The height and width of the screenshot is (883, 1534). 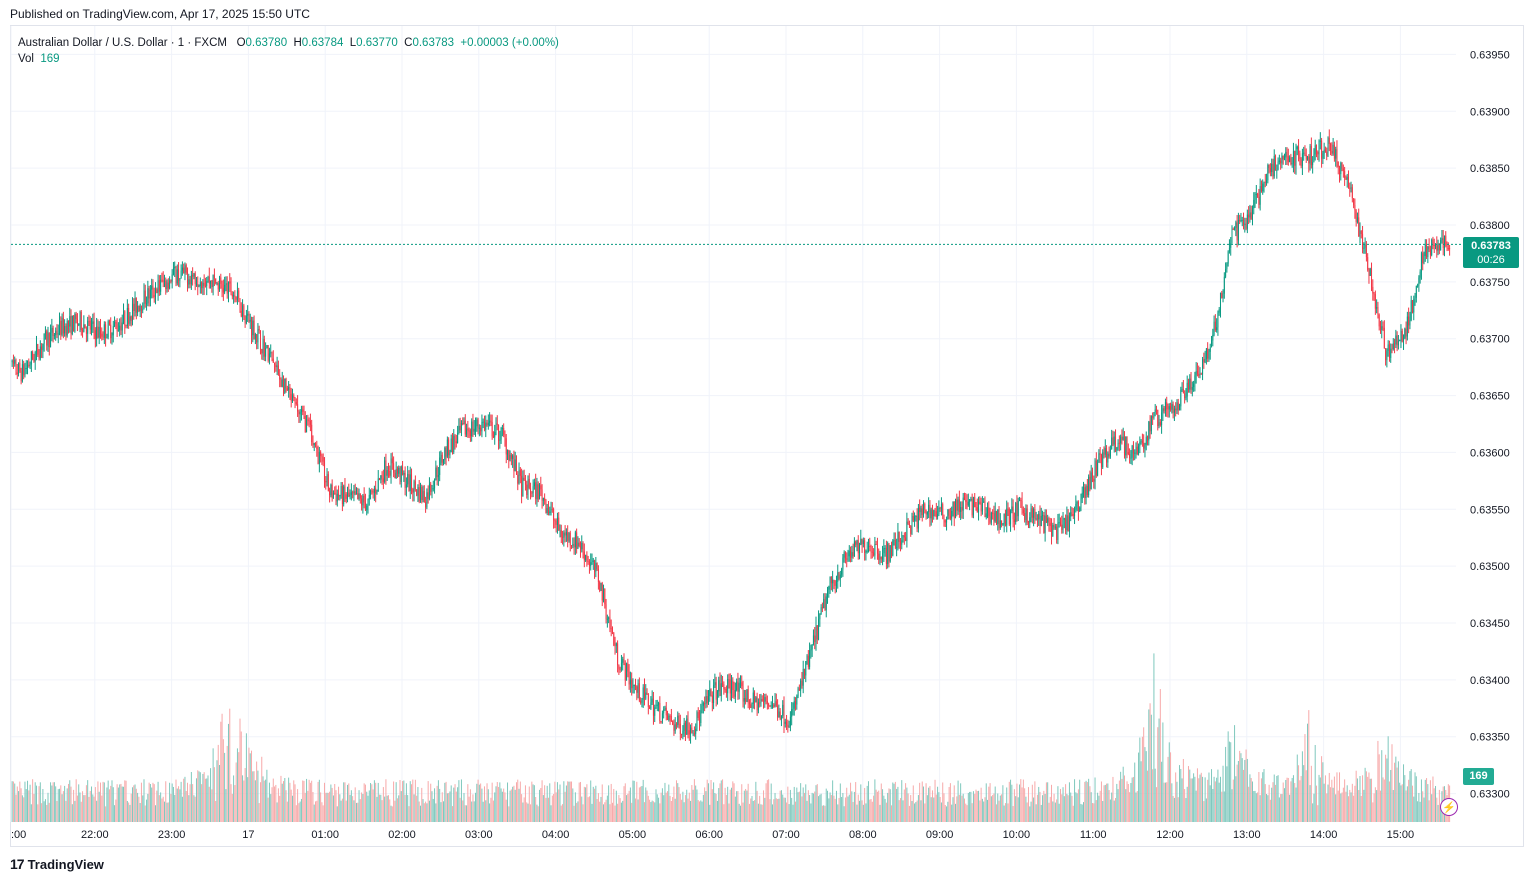 I want to click on footer-brand: 17 TradingView, so click(x=57, y=864).